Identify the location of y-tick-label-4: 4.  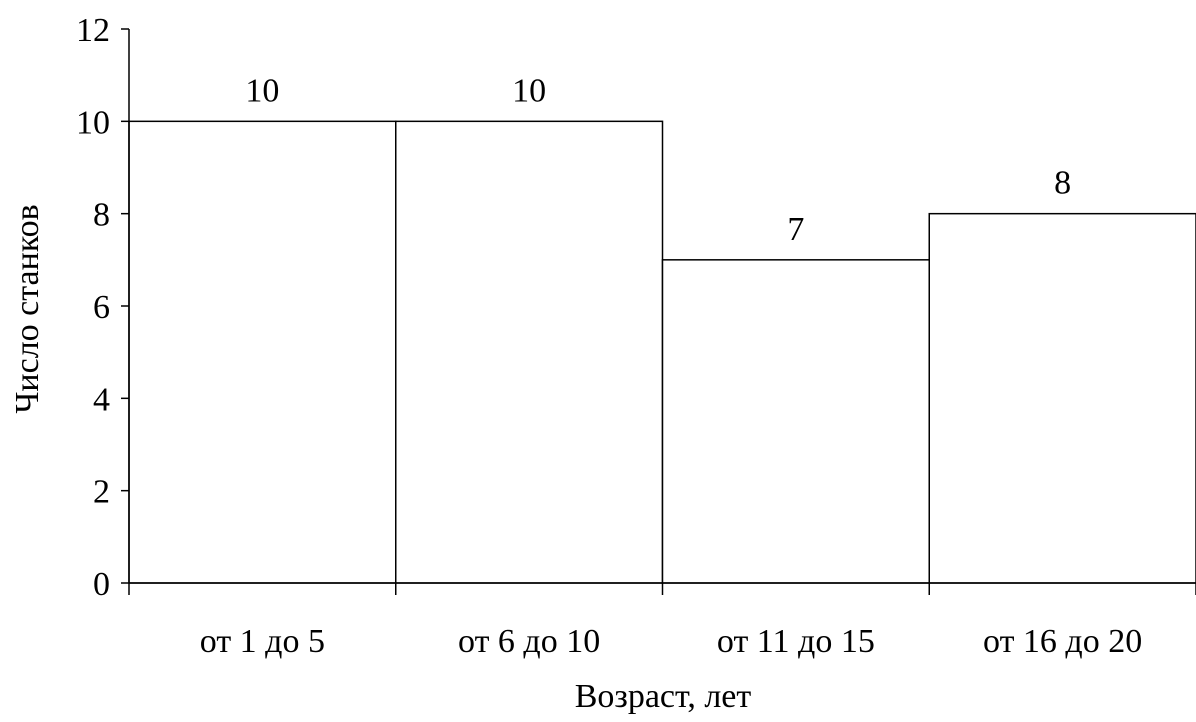
(101, 399).